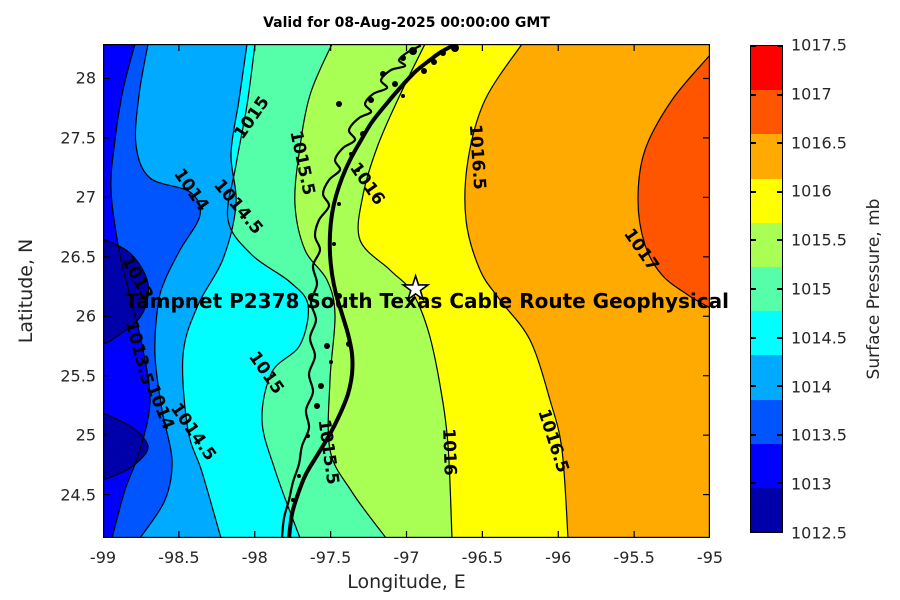 This screenshot has height=600, width=900. Describe the element at coordinates (710, 557) in the screenshot. I see `x-tick-label: -95` at that location.